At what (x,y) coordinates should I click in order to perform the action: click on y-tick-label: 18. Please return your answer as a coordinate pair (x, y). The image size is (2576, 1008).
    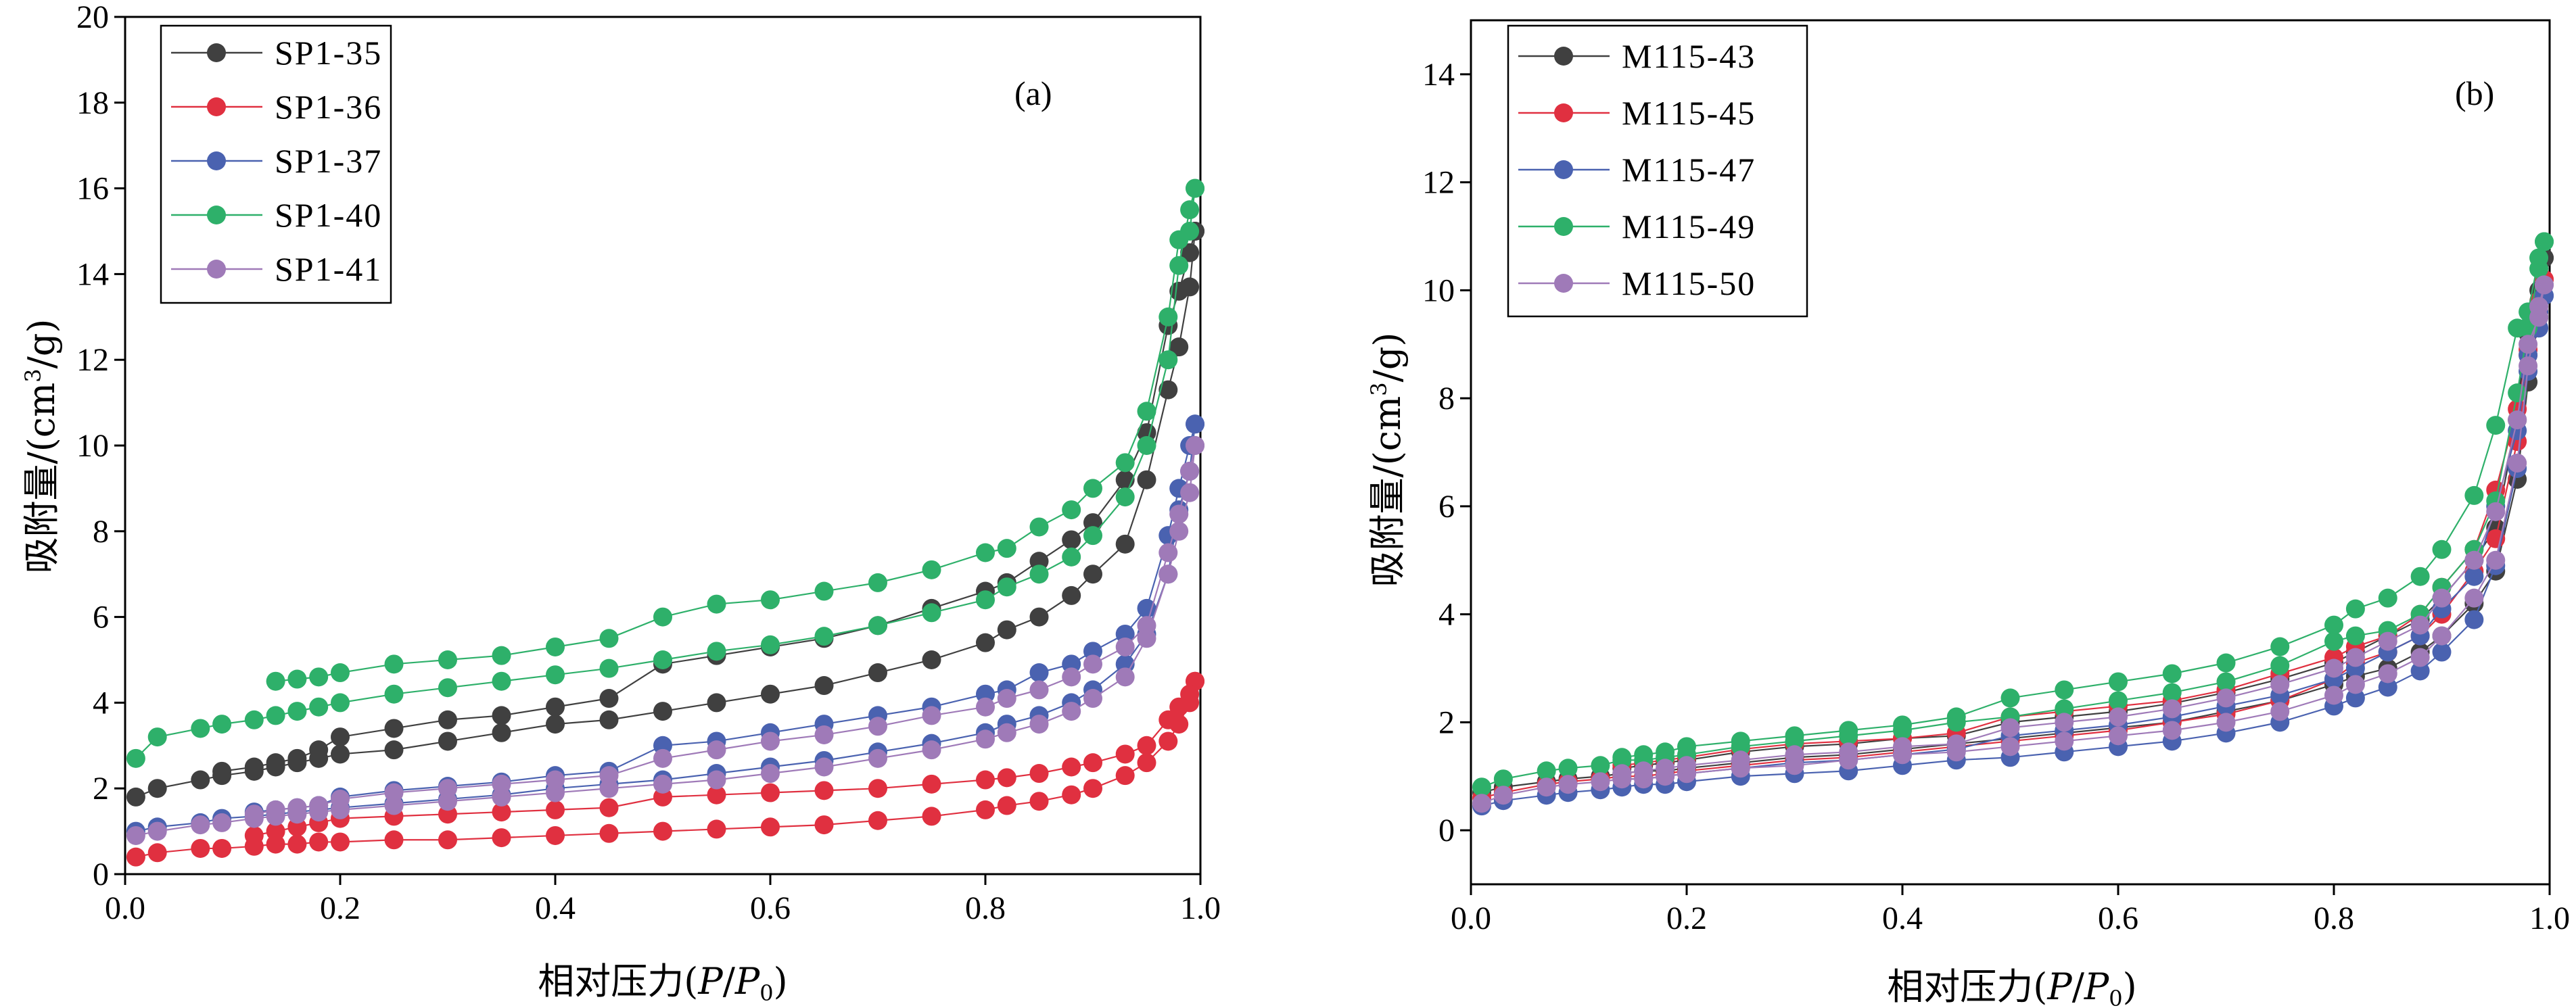
    Looking at the image, I should click on (92, 103).